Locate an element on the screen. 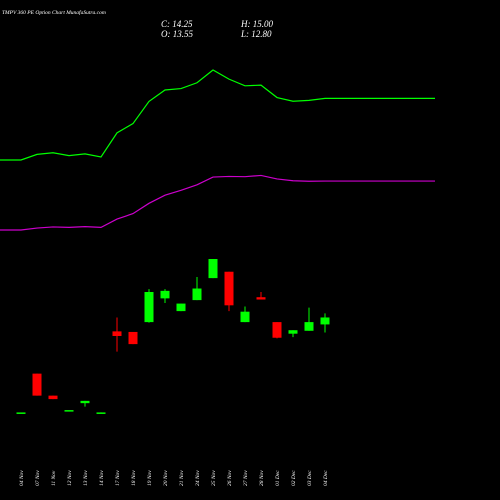  x-tick-label: 28 Nov is located at coordinates (262, 478).